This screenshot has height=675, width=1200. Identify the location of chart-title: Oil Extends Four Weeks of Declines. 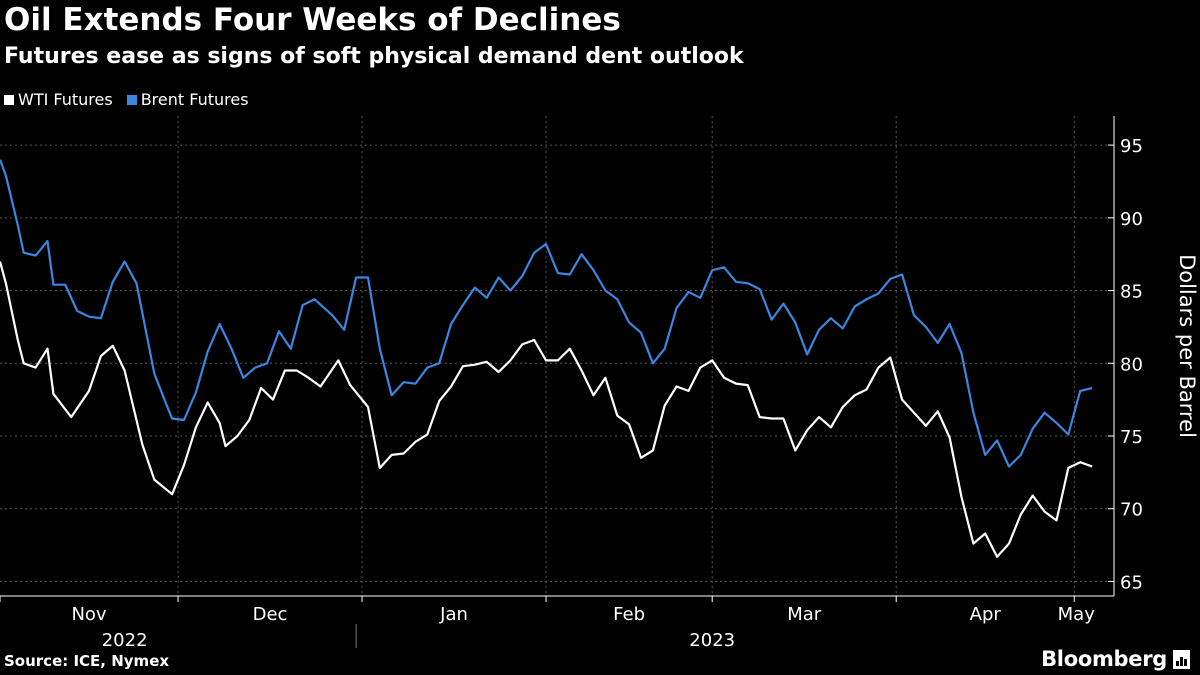
(312, 20).